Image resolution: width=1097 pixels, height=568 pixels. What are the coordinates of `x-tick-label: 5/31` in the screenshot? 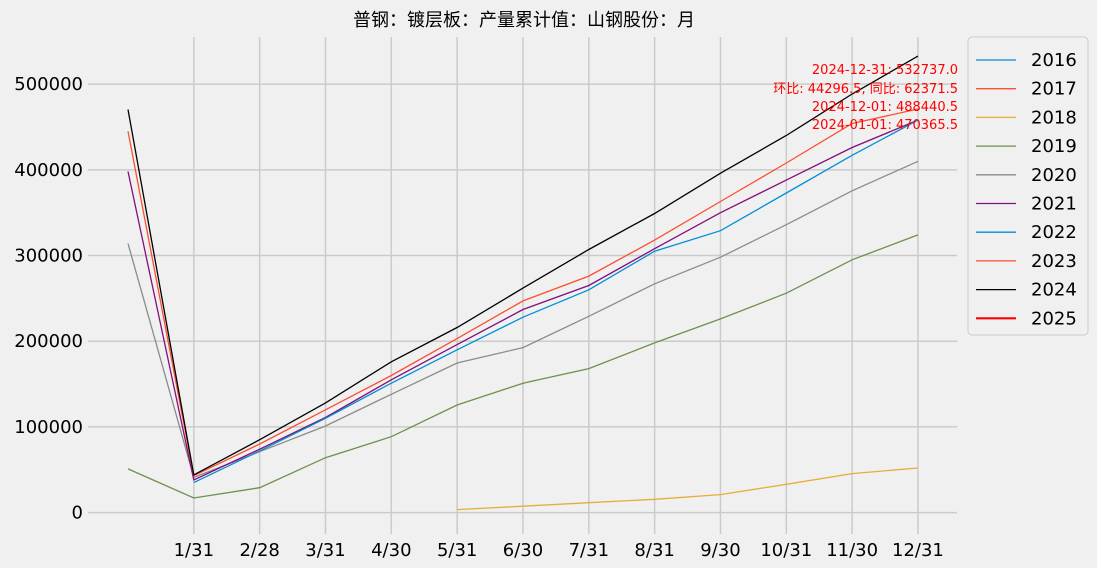 It's located at (457, 550).